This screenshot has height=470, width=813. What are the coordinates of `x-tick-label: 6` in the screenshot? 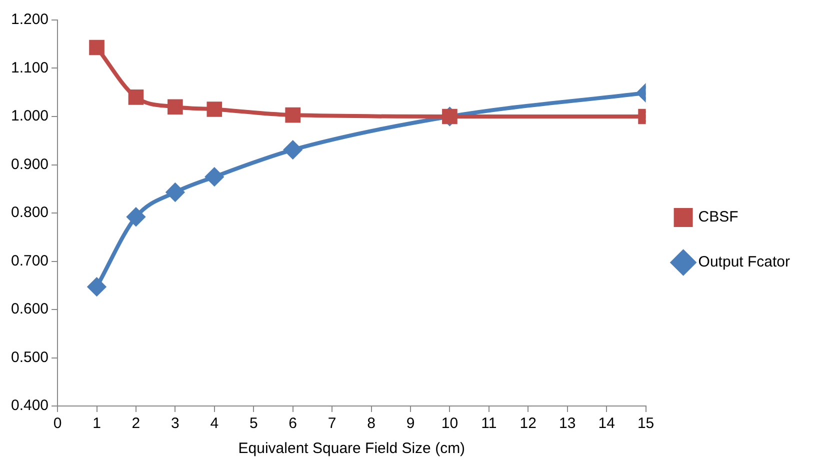 It's located at (293, 423).